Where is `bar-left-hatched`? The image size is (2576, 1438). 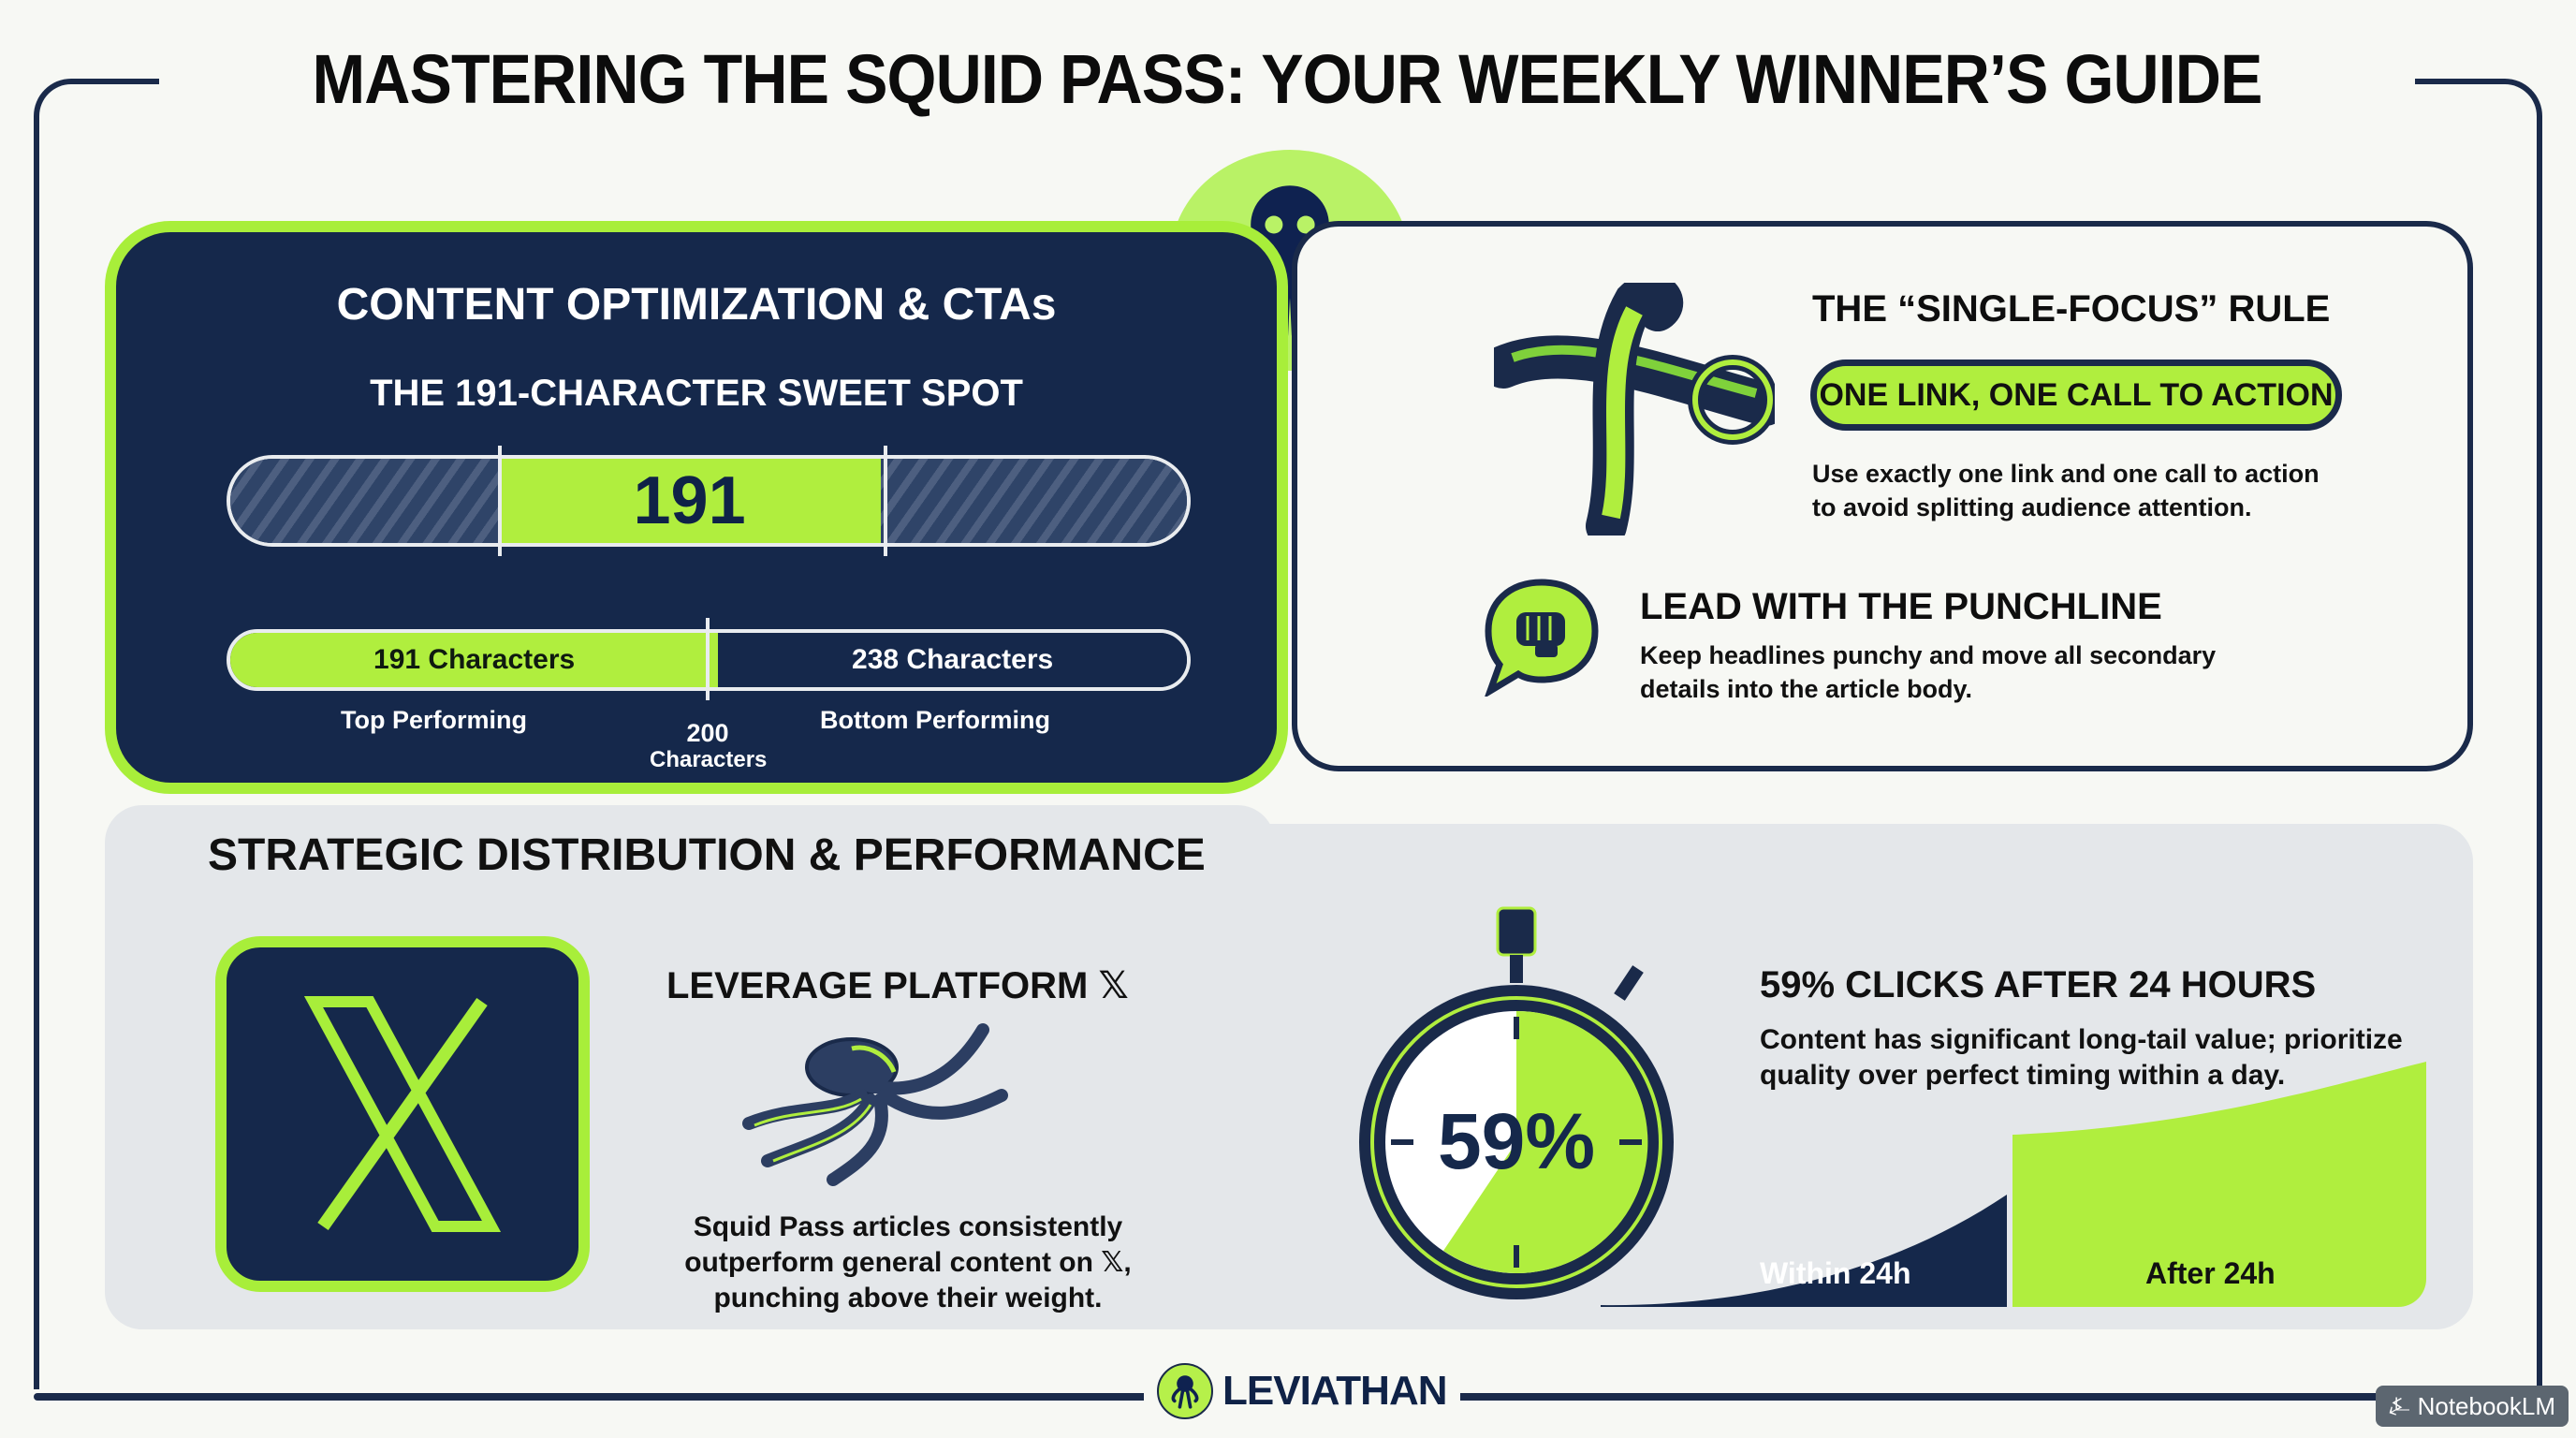
bar-left-hatched is located at coordinates (364, 501).